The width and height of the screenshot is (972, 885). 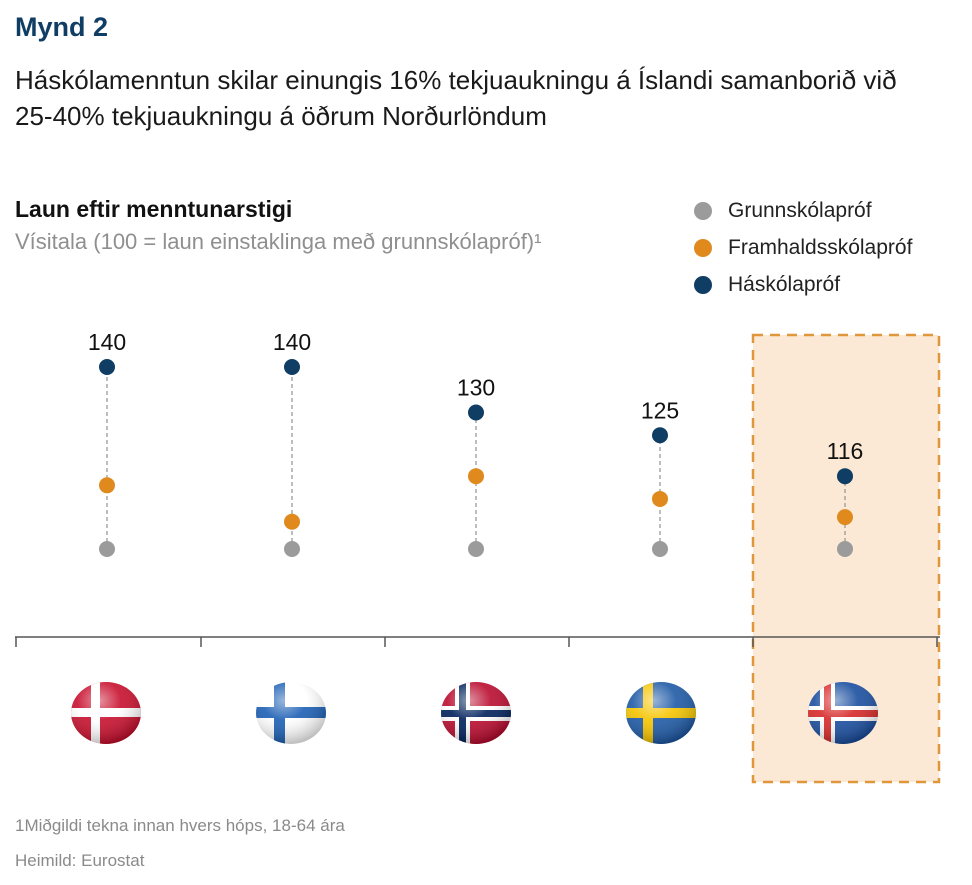 What do you see at coordinates (784, 284) in the screenshot?
I see `legend-label-haskolaprof: Háskólapróf` at bounding box center [784, 284].